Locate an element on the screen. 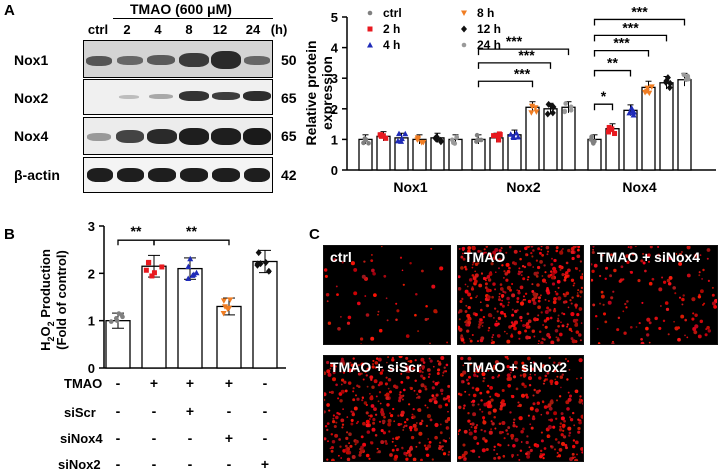 The height and width of the screenshot is (472, 719). y-axis-label-part: 2 is located at coordinates (51, 338).